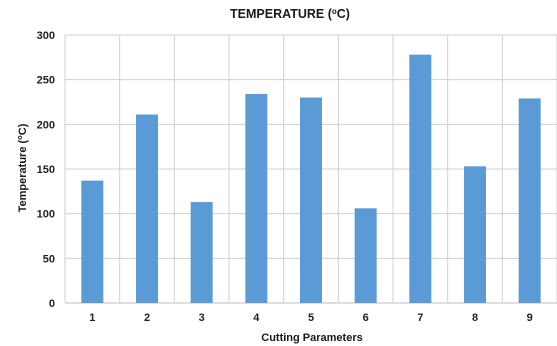 This screenshot has height=346, width=557. I want to click on y-tick-label: 0, so click(52, 304).